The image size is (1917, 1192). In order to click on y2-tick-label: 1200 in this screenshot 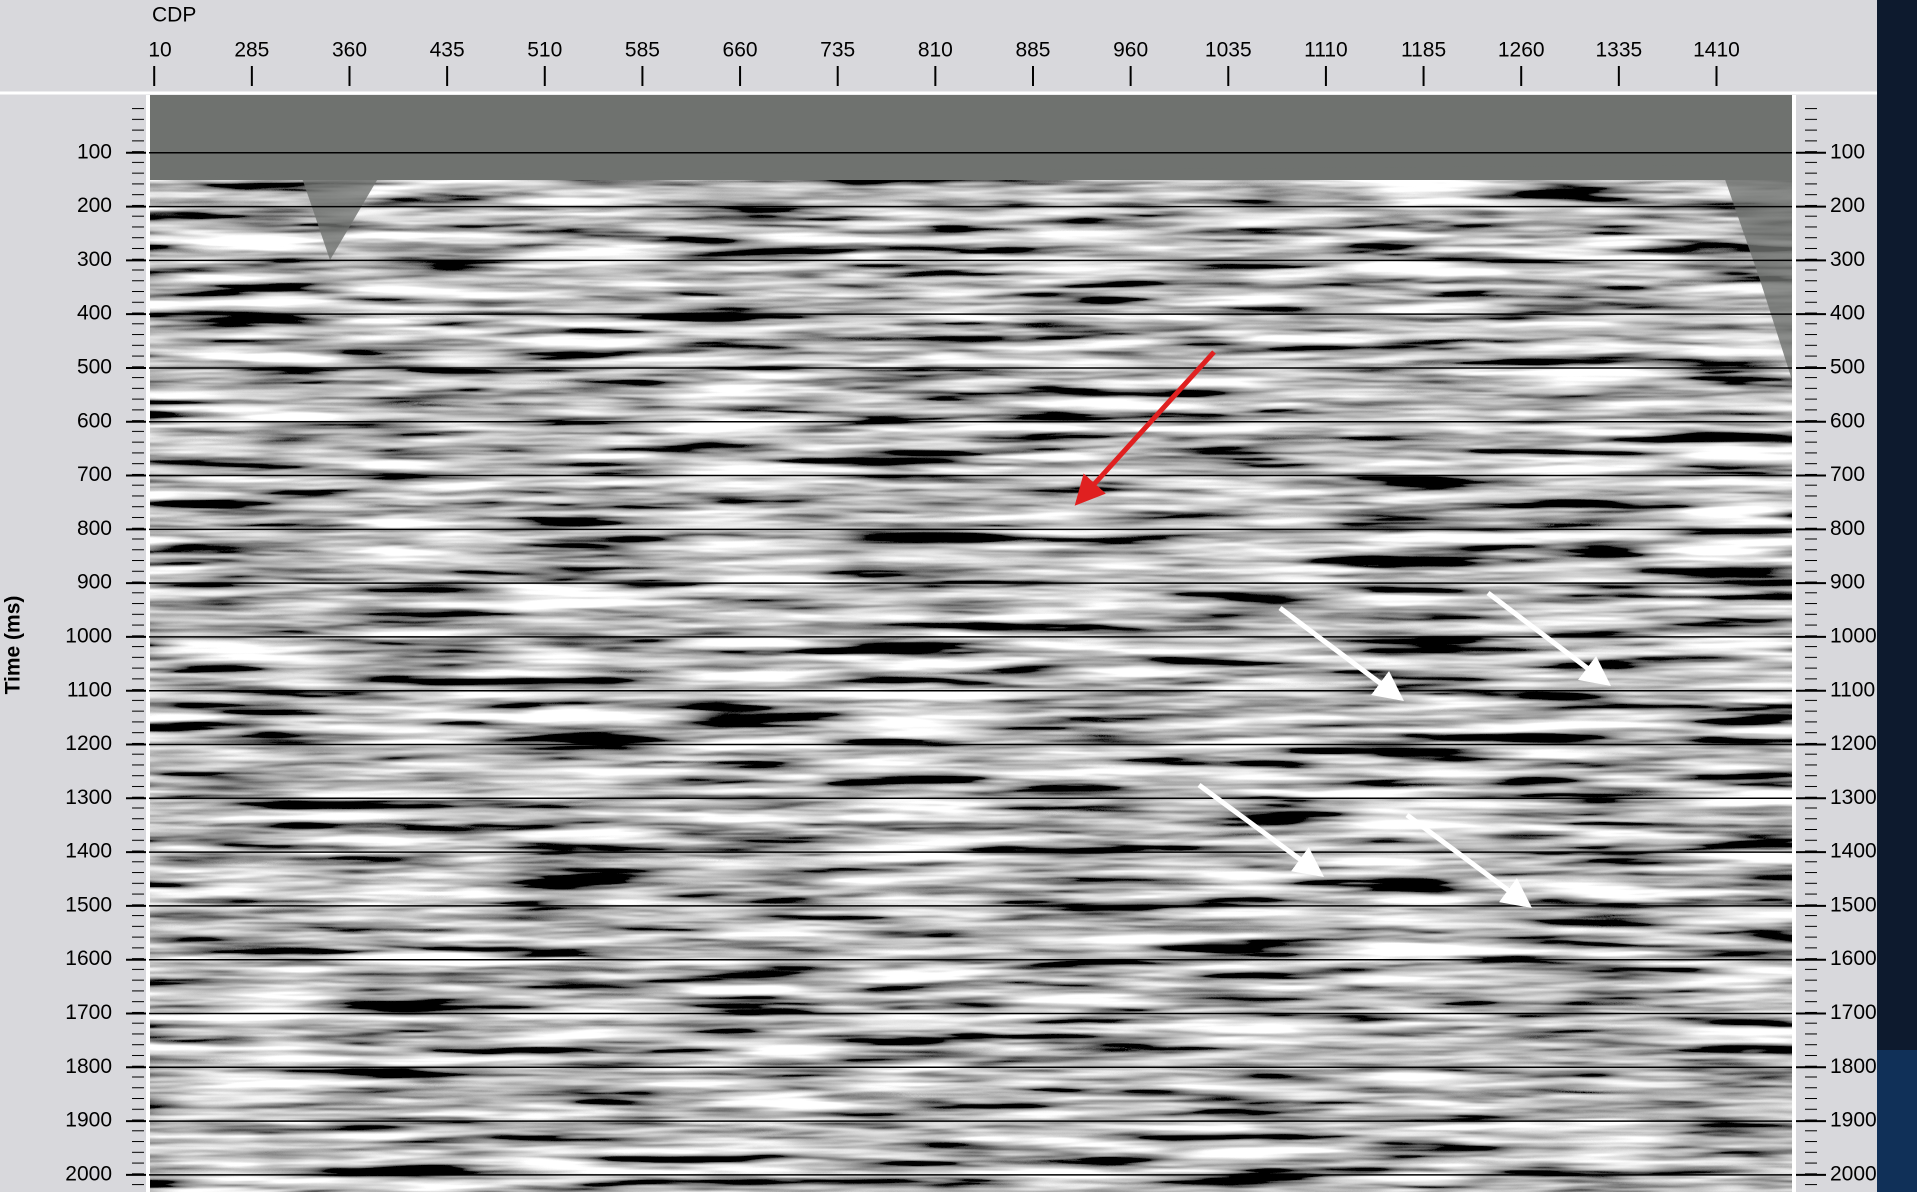, I will do `click(1853, 743)`.